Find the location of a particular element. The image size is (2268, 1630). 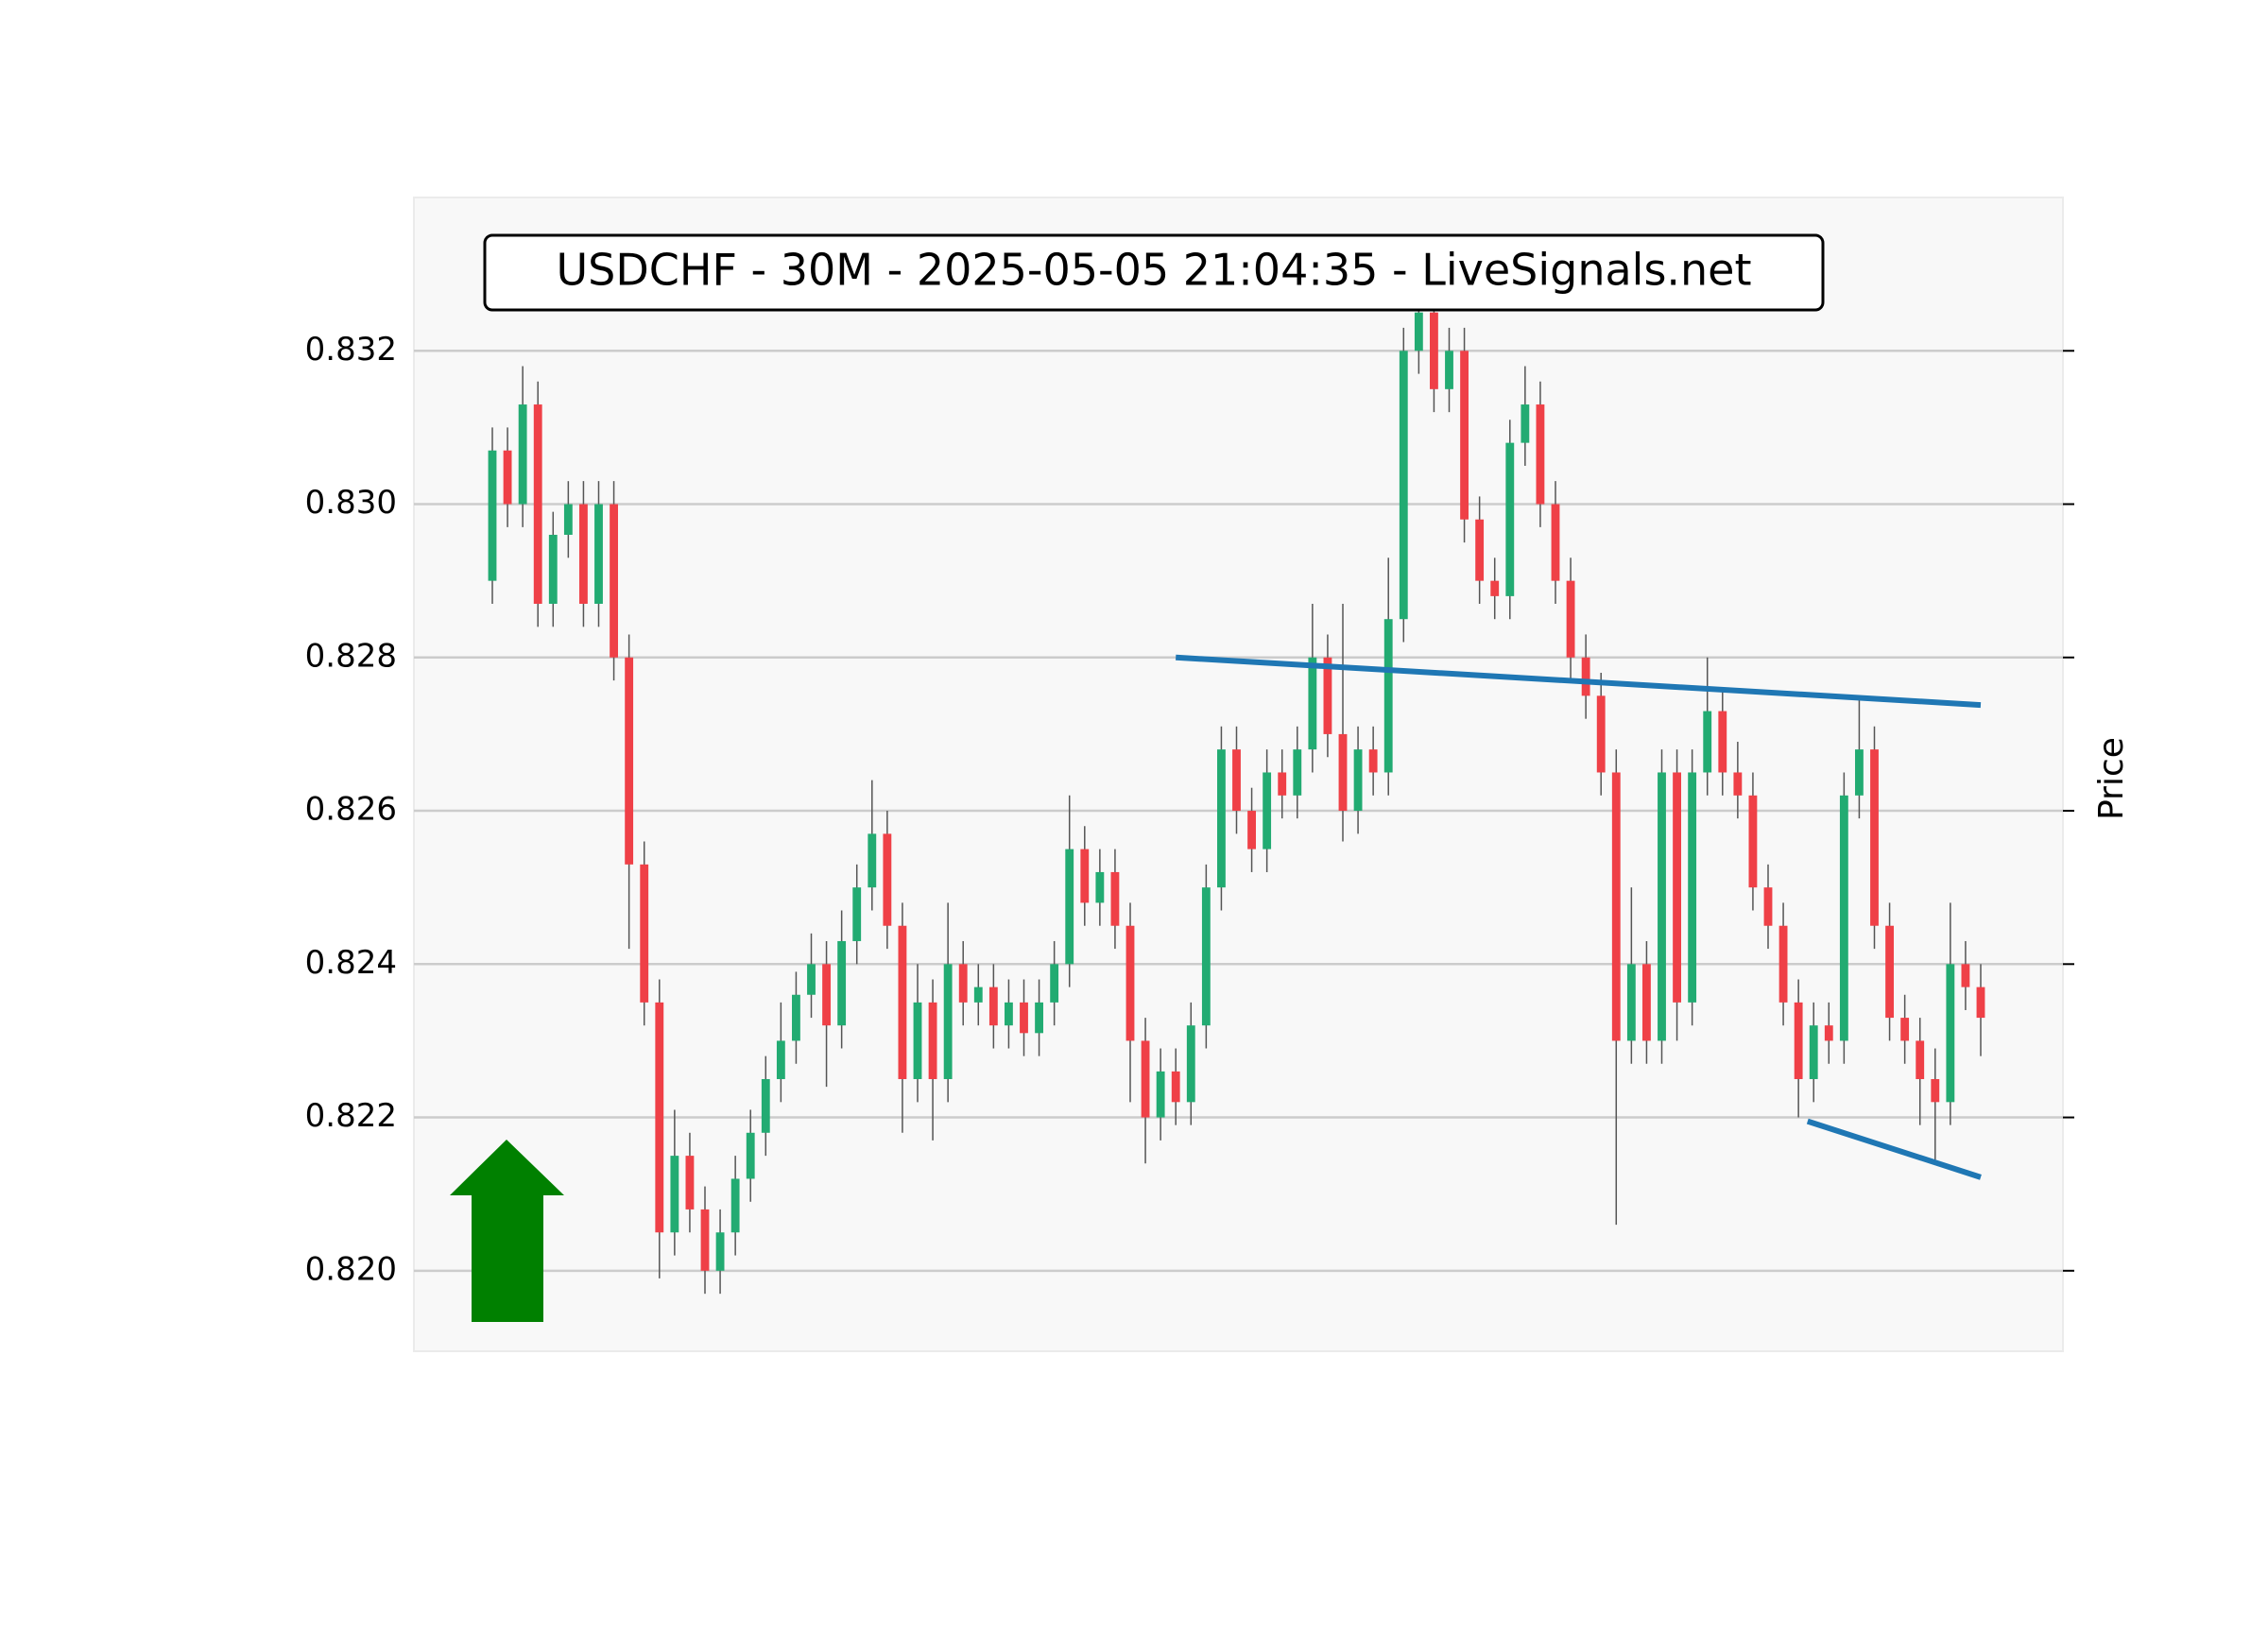

y-tick-label: 0.832 is located at coordinates (351, 350).